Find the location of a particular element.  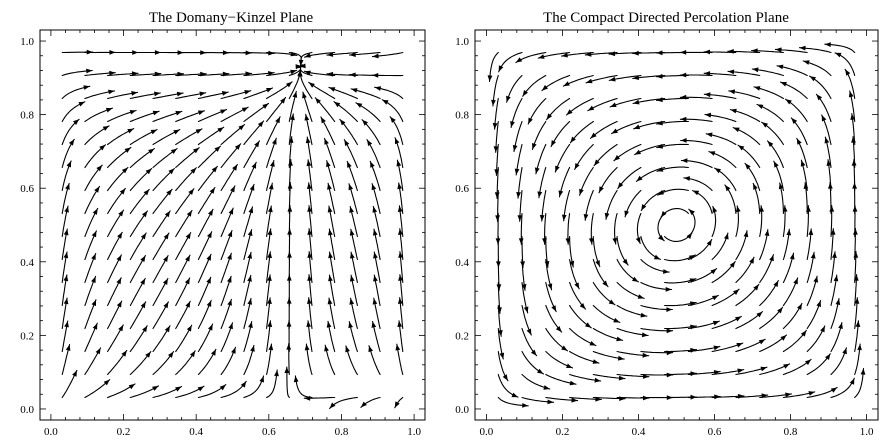

streamline is located at coordinates (510, 62).